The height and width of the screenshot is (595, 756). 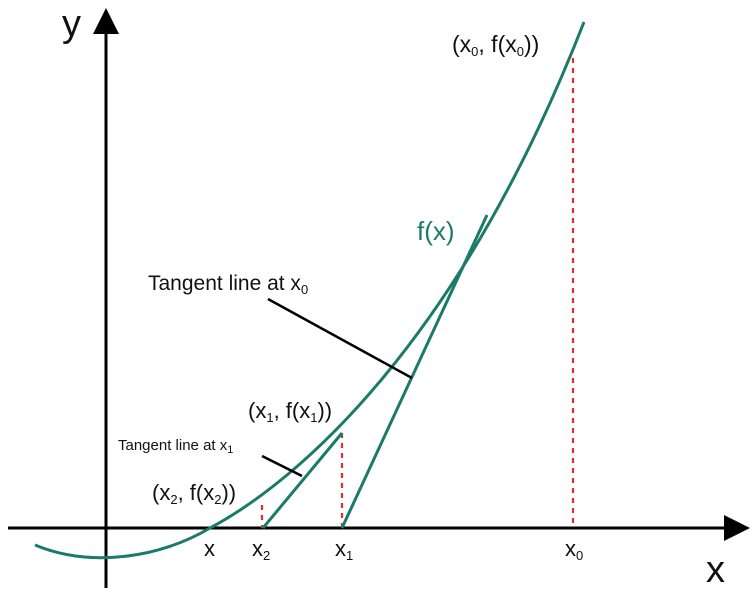 I want to click on tangent-line-x1, so click(x=302, y=480).